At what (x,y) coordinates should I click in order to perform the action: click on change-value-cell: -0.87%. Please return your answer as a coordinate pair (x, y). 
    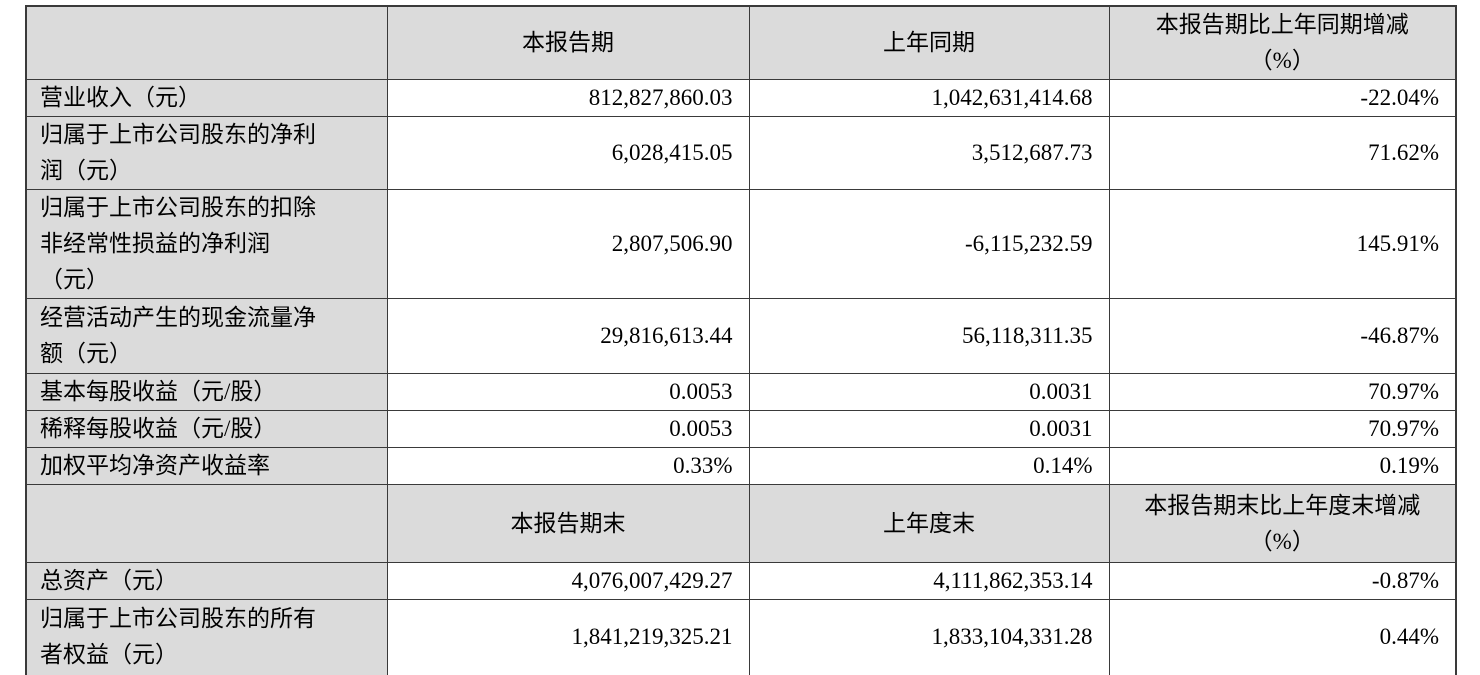
    Looking at the image, I should click on (1282, 581).